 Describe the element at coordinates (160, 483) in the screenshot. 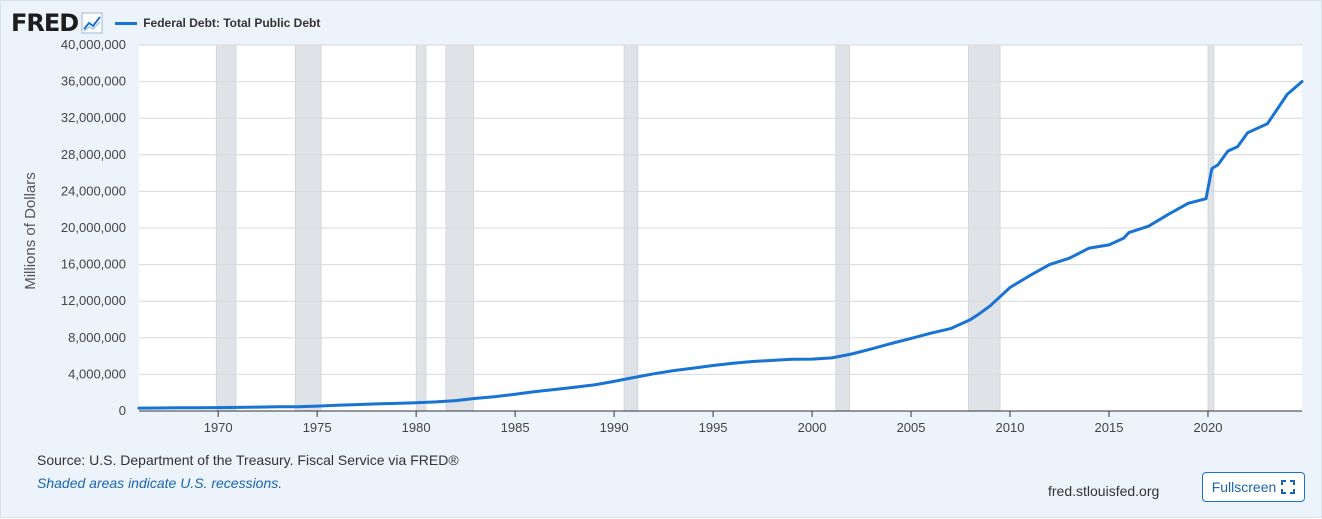

I see `recession-note: Shaded areas indicate U.S. recessions.` at that location.